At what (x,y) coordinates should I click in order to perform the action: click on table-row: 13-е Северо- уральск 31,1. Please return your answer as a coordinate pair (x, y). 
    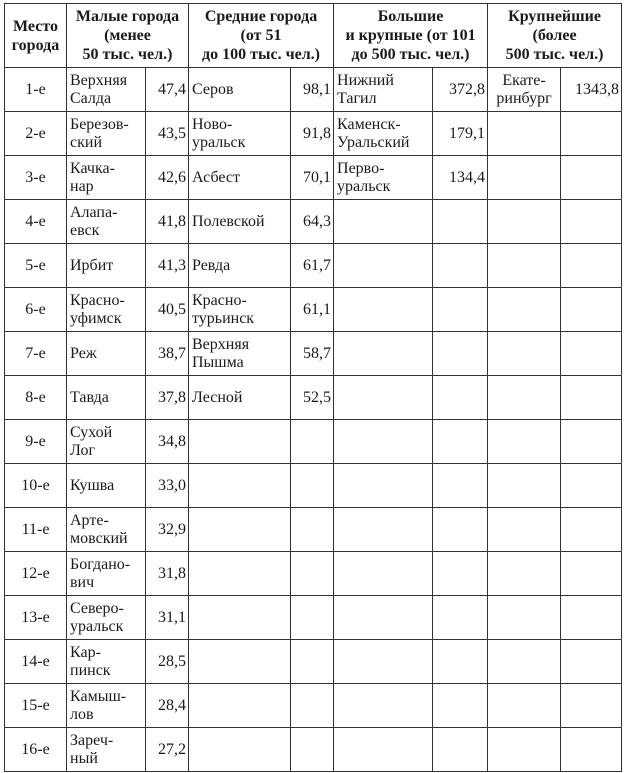
    Looking at the image, I should click on (313, 617).